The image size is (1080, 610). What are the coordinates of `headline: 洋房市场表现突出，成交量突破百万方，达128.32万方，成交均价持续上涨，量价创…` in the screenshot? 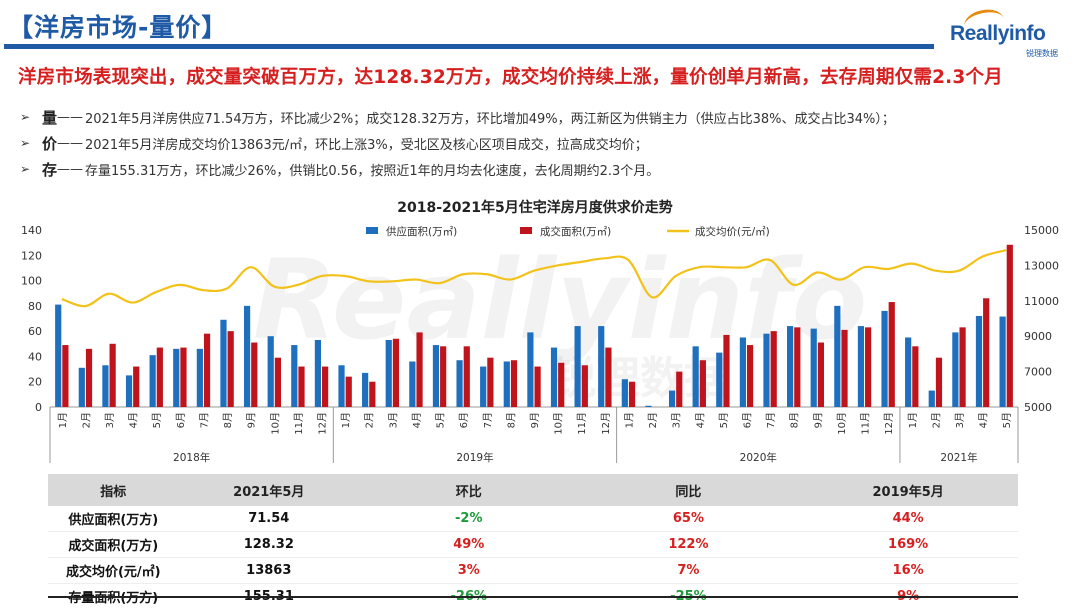 It's located at (510, 77).